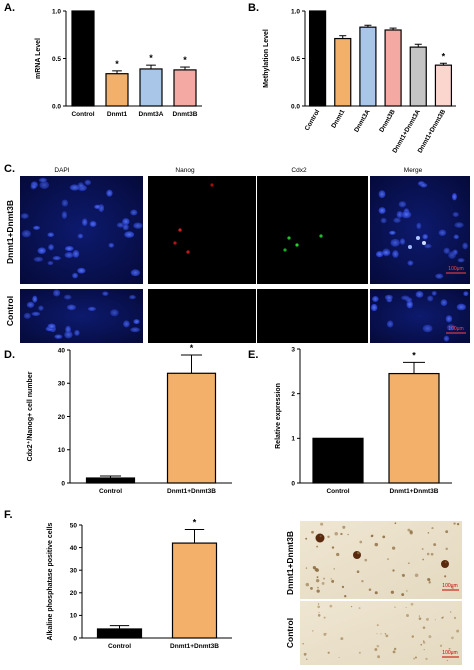  I want to click on nanog-image-control, so click(202, 316).